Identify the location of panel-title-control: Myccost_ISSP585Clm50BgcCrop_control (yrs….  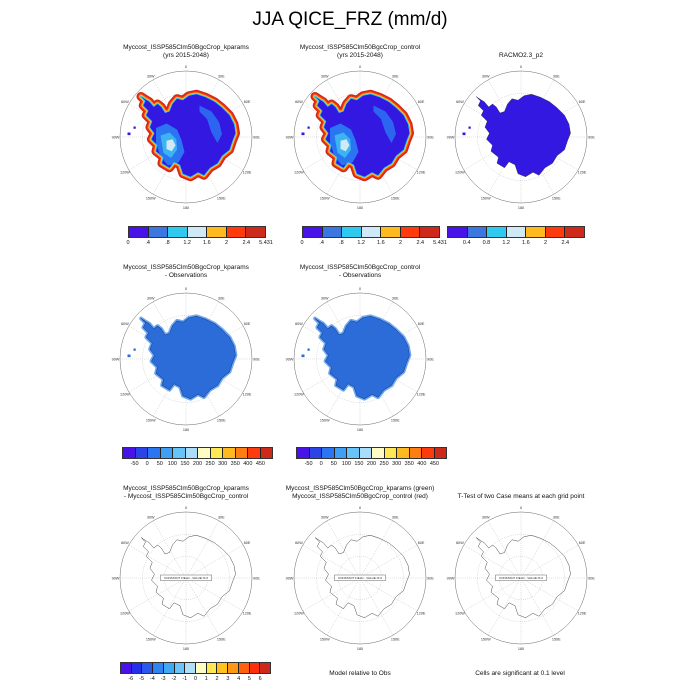
(360, 50).